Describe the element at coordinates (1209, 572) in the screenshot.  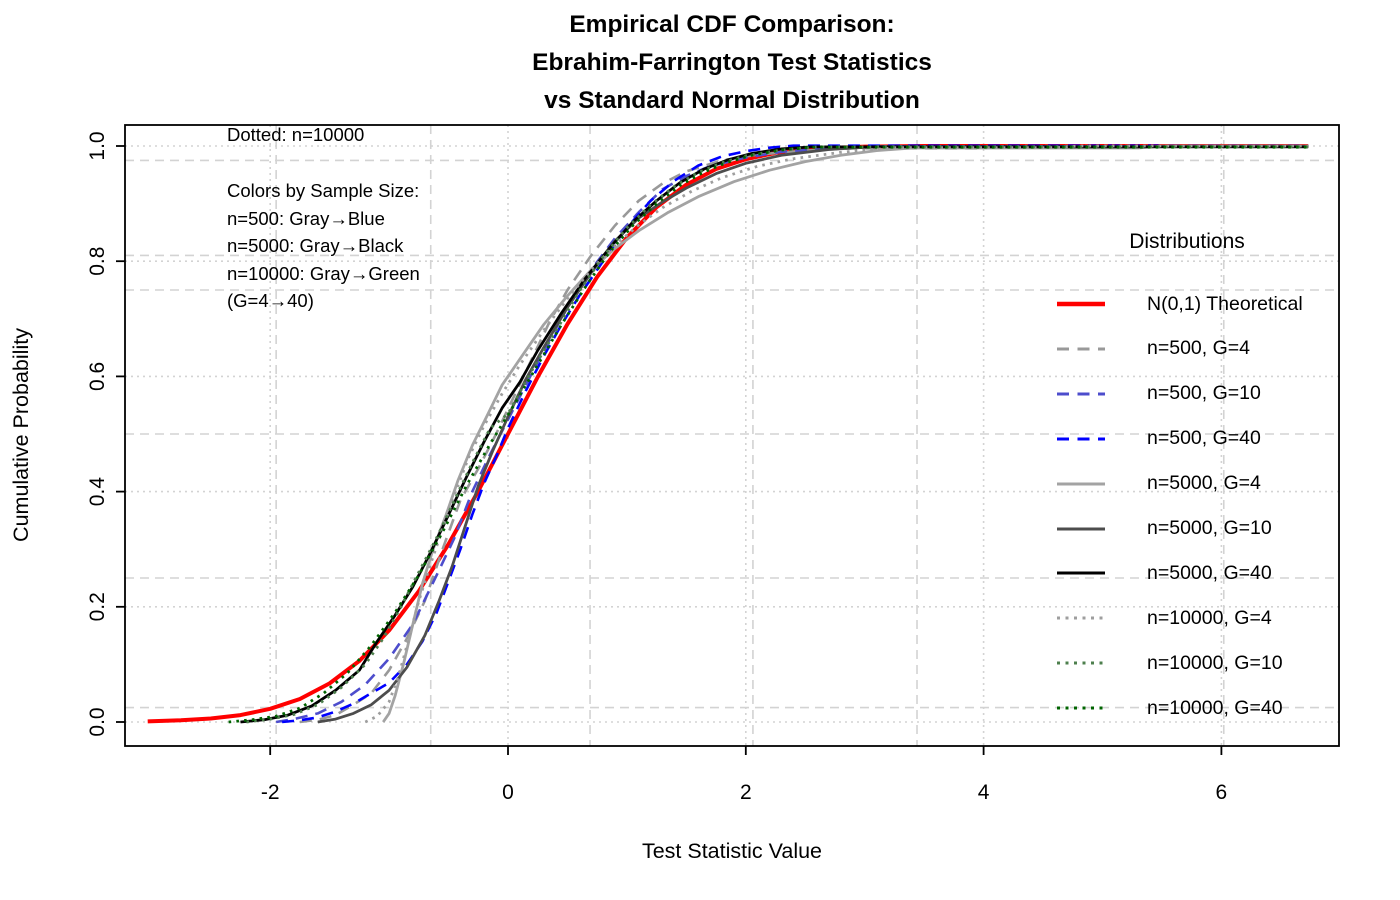
I see `legend-entry-label: n=5000, G=40` at that location.